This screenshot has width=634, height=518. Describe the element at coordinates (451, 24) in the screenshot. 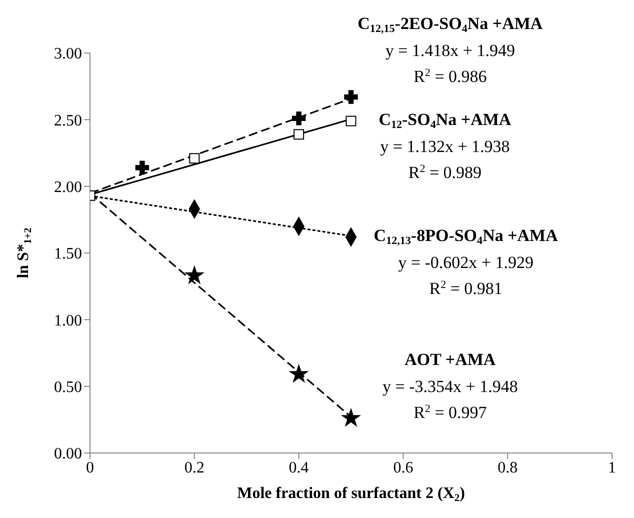

I see `text: C$_{12,15}$-2EO-SO$_{4}$Na +AMA` at that location.